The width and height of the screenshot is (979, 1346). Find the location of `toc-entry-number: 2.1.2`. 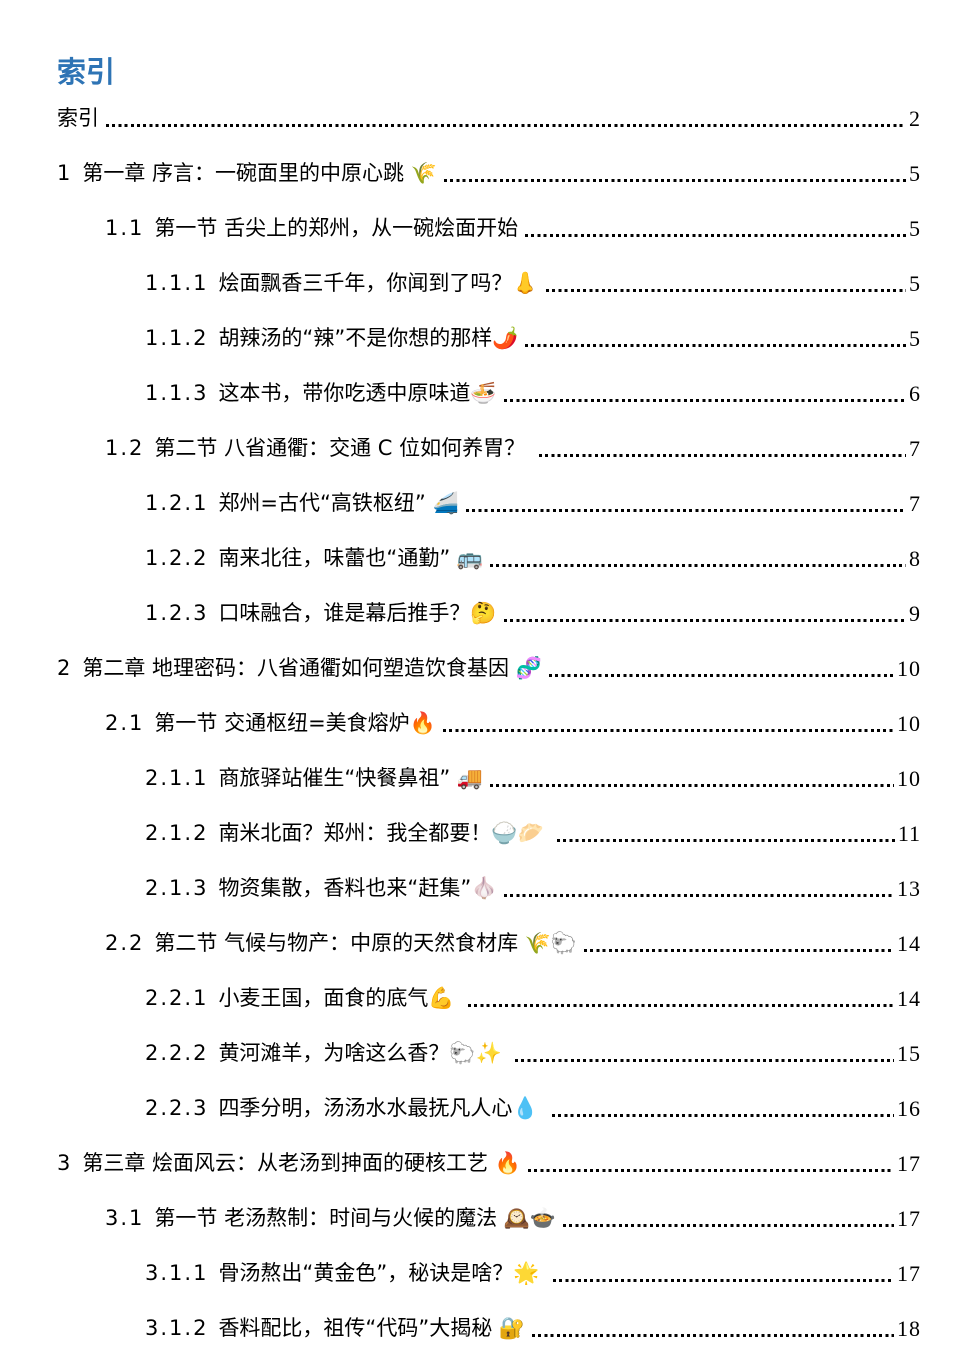

toc-entry-number: 2.1.2 is located at coordinates (177, 832).